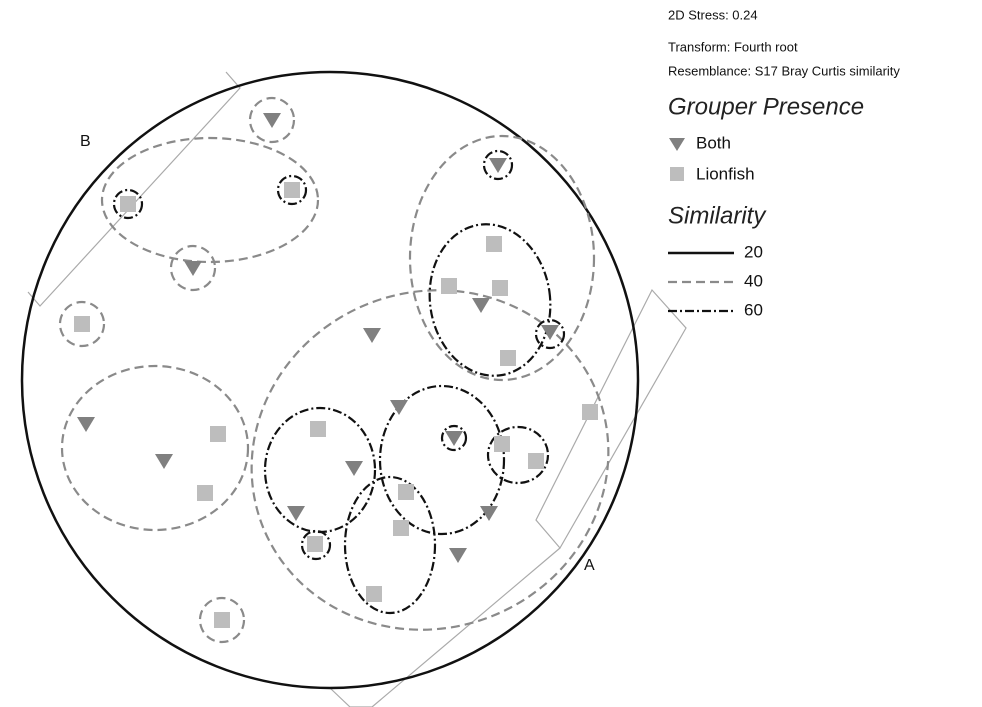 The width and height of the screenshot is (982, 707). I want to click on stress: 2D Stress: 0.24, so click(713, 14).